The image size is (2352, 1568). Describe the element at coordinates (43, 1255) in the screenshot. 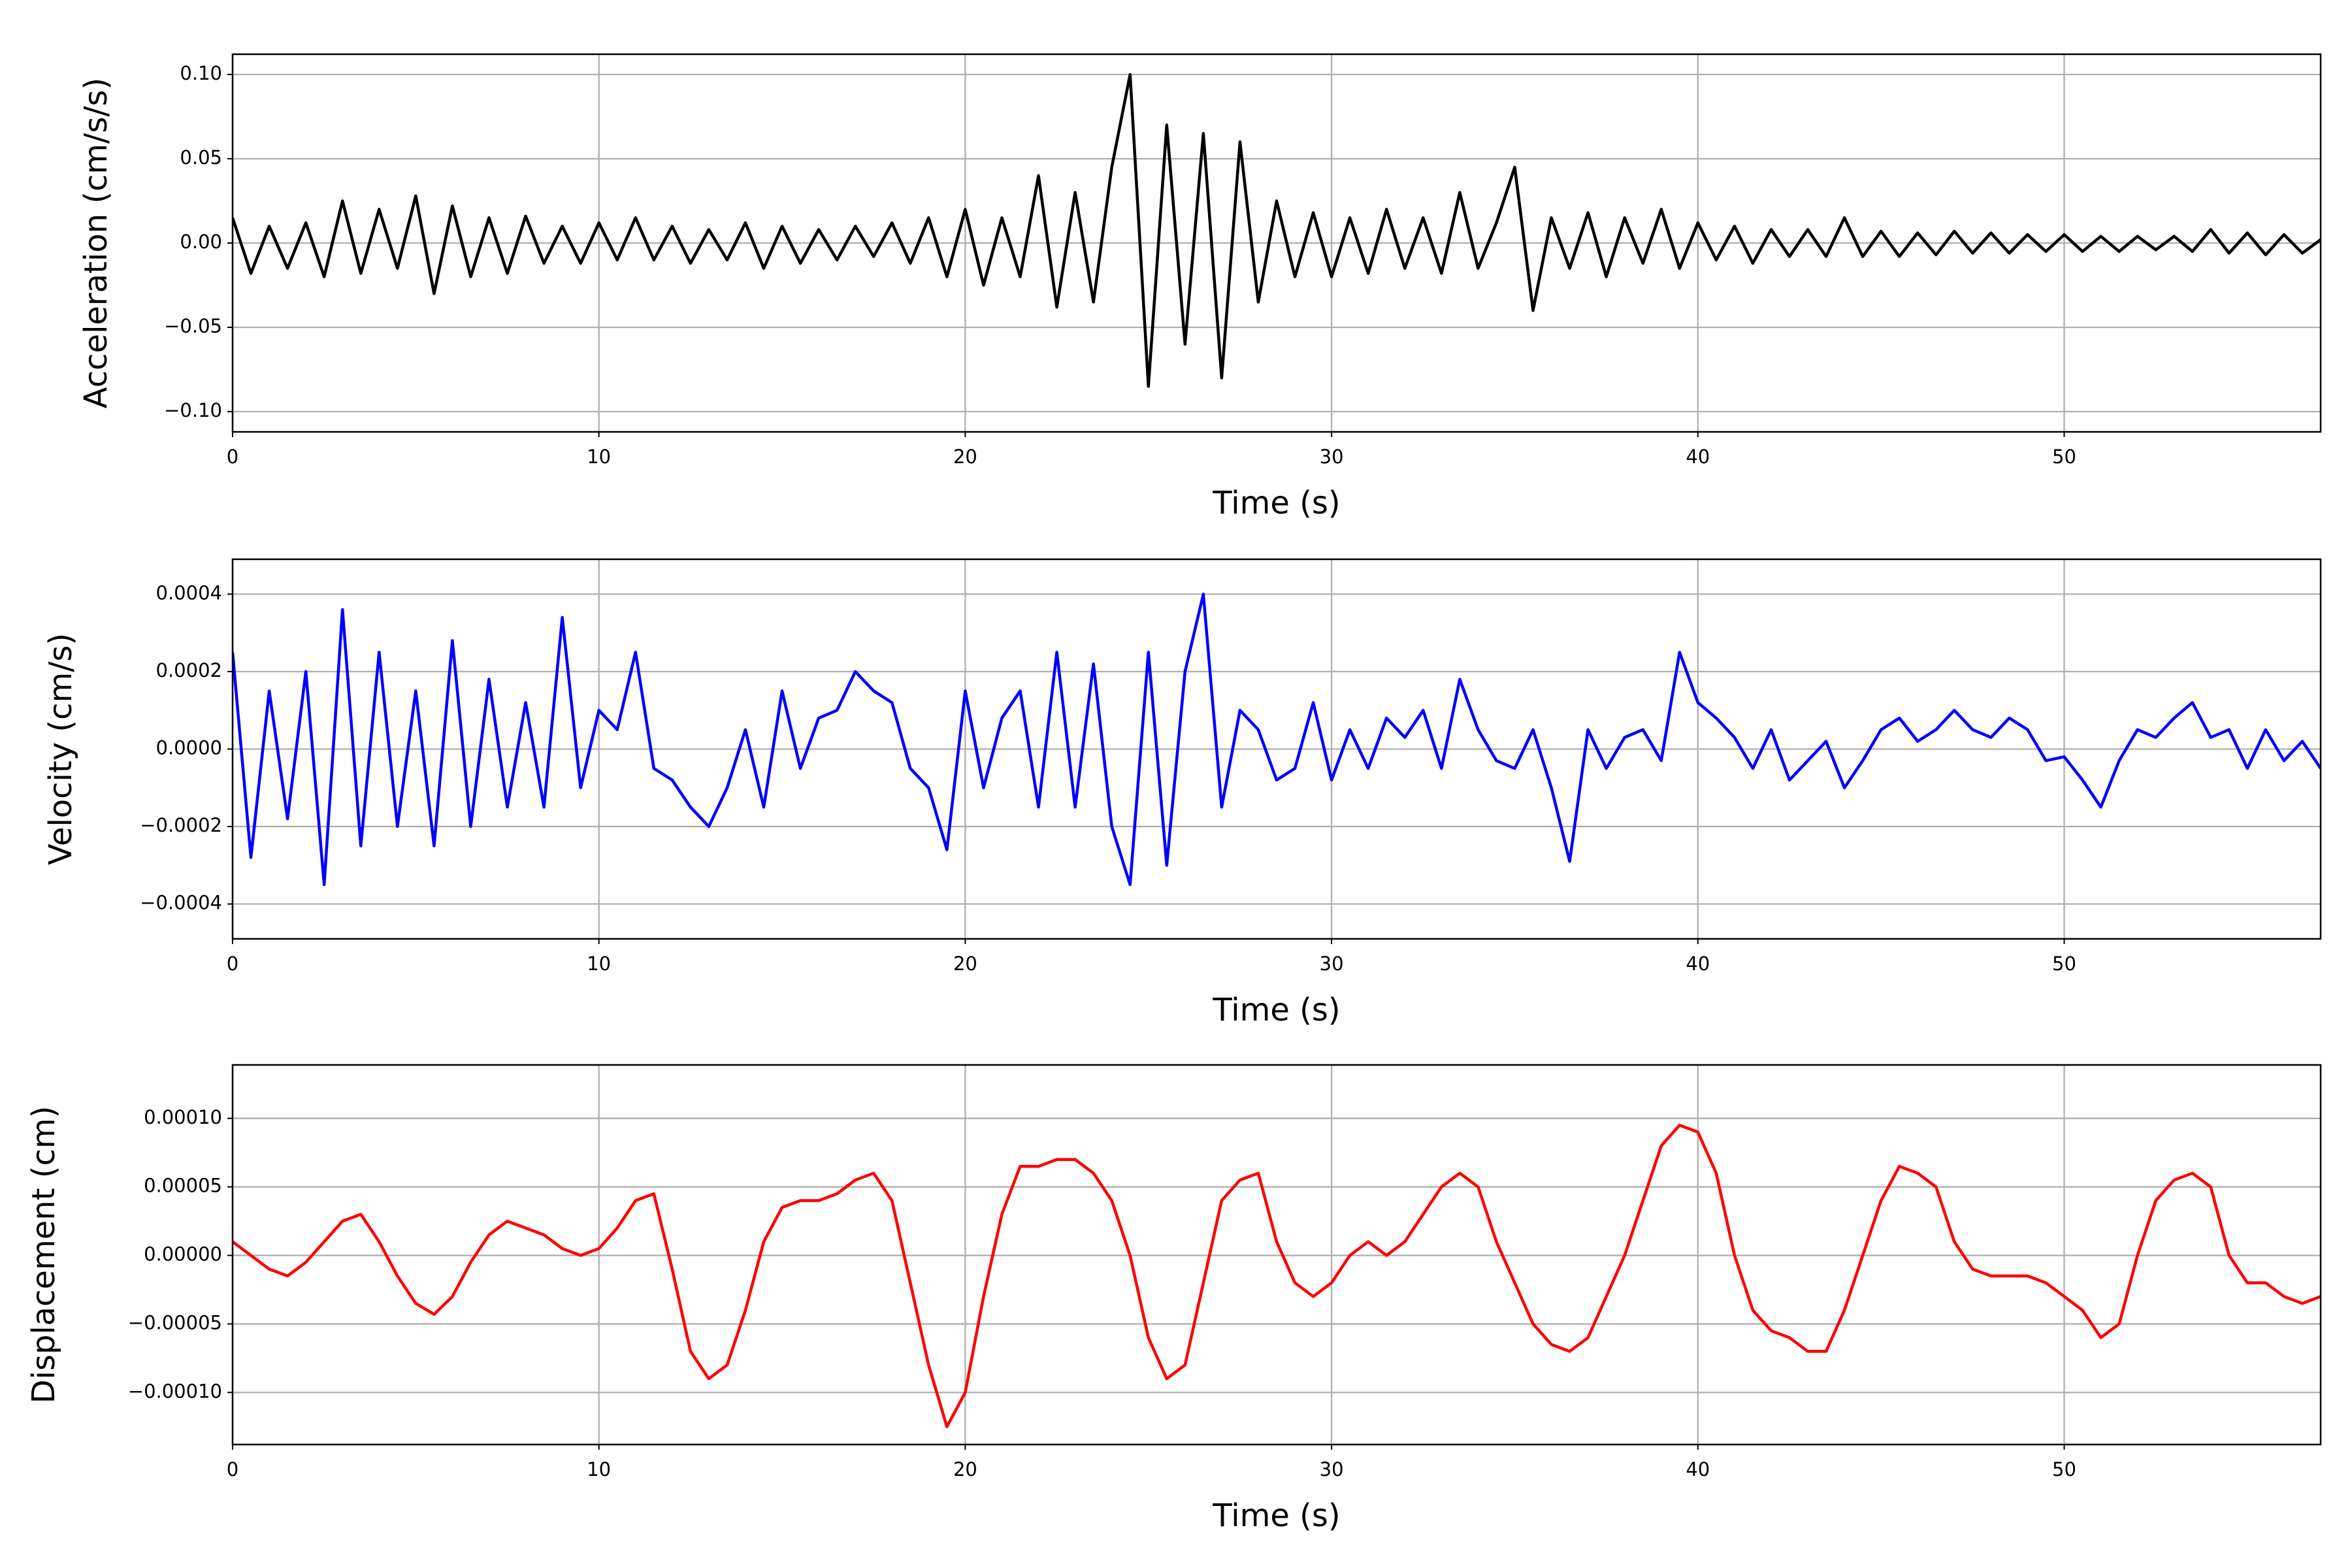

I see `y-axis-label: Displacement (cm)` at that location.